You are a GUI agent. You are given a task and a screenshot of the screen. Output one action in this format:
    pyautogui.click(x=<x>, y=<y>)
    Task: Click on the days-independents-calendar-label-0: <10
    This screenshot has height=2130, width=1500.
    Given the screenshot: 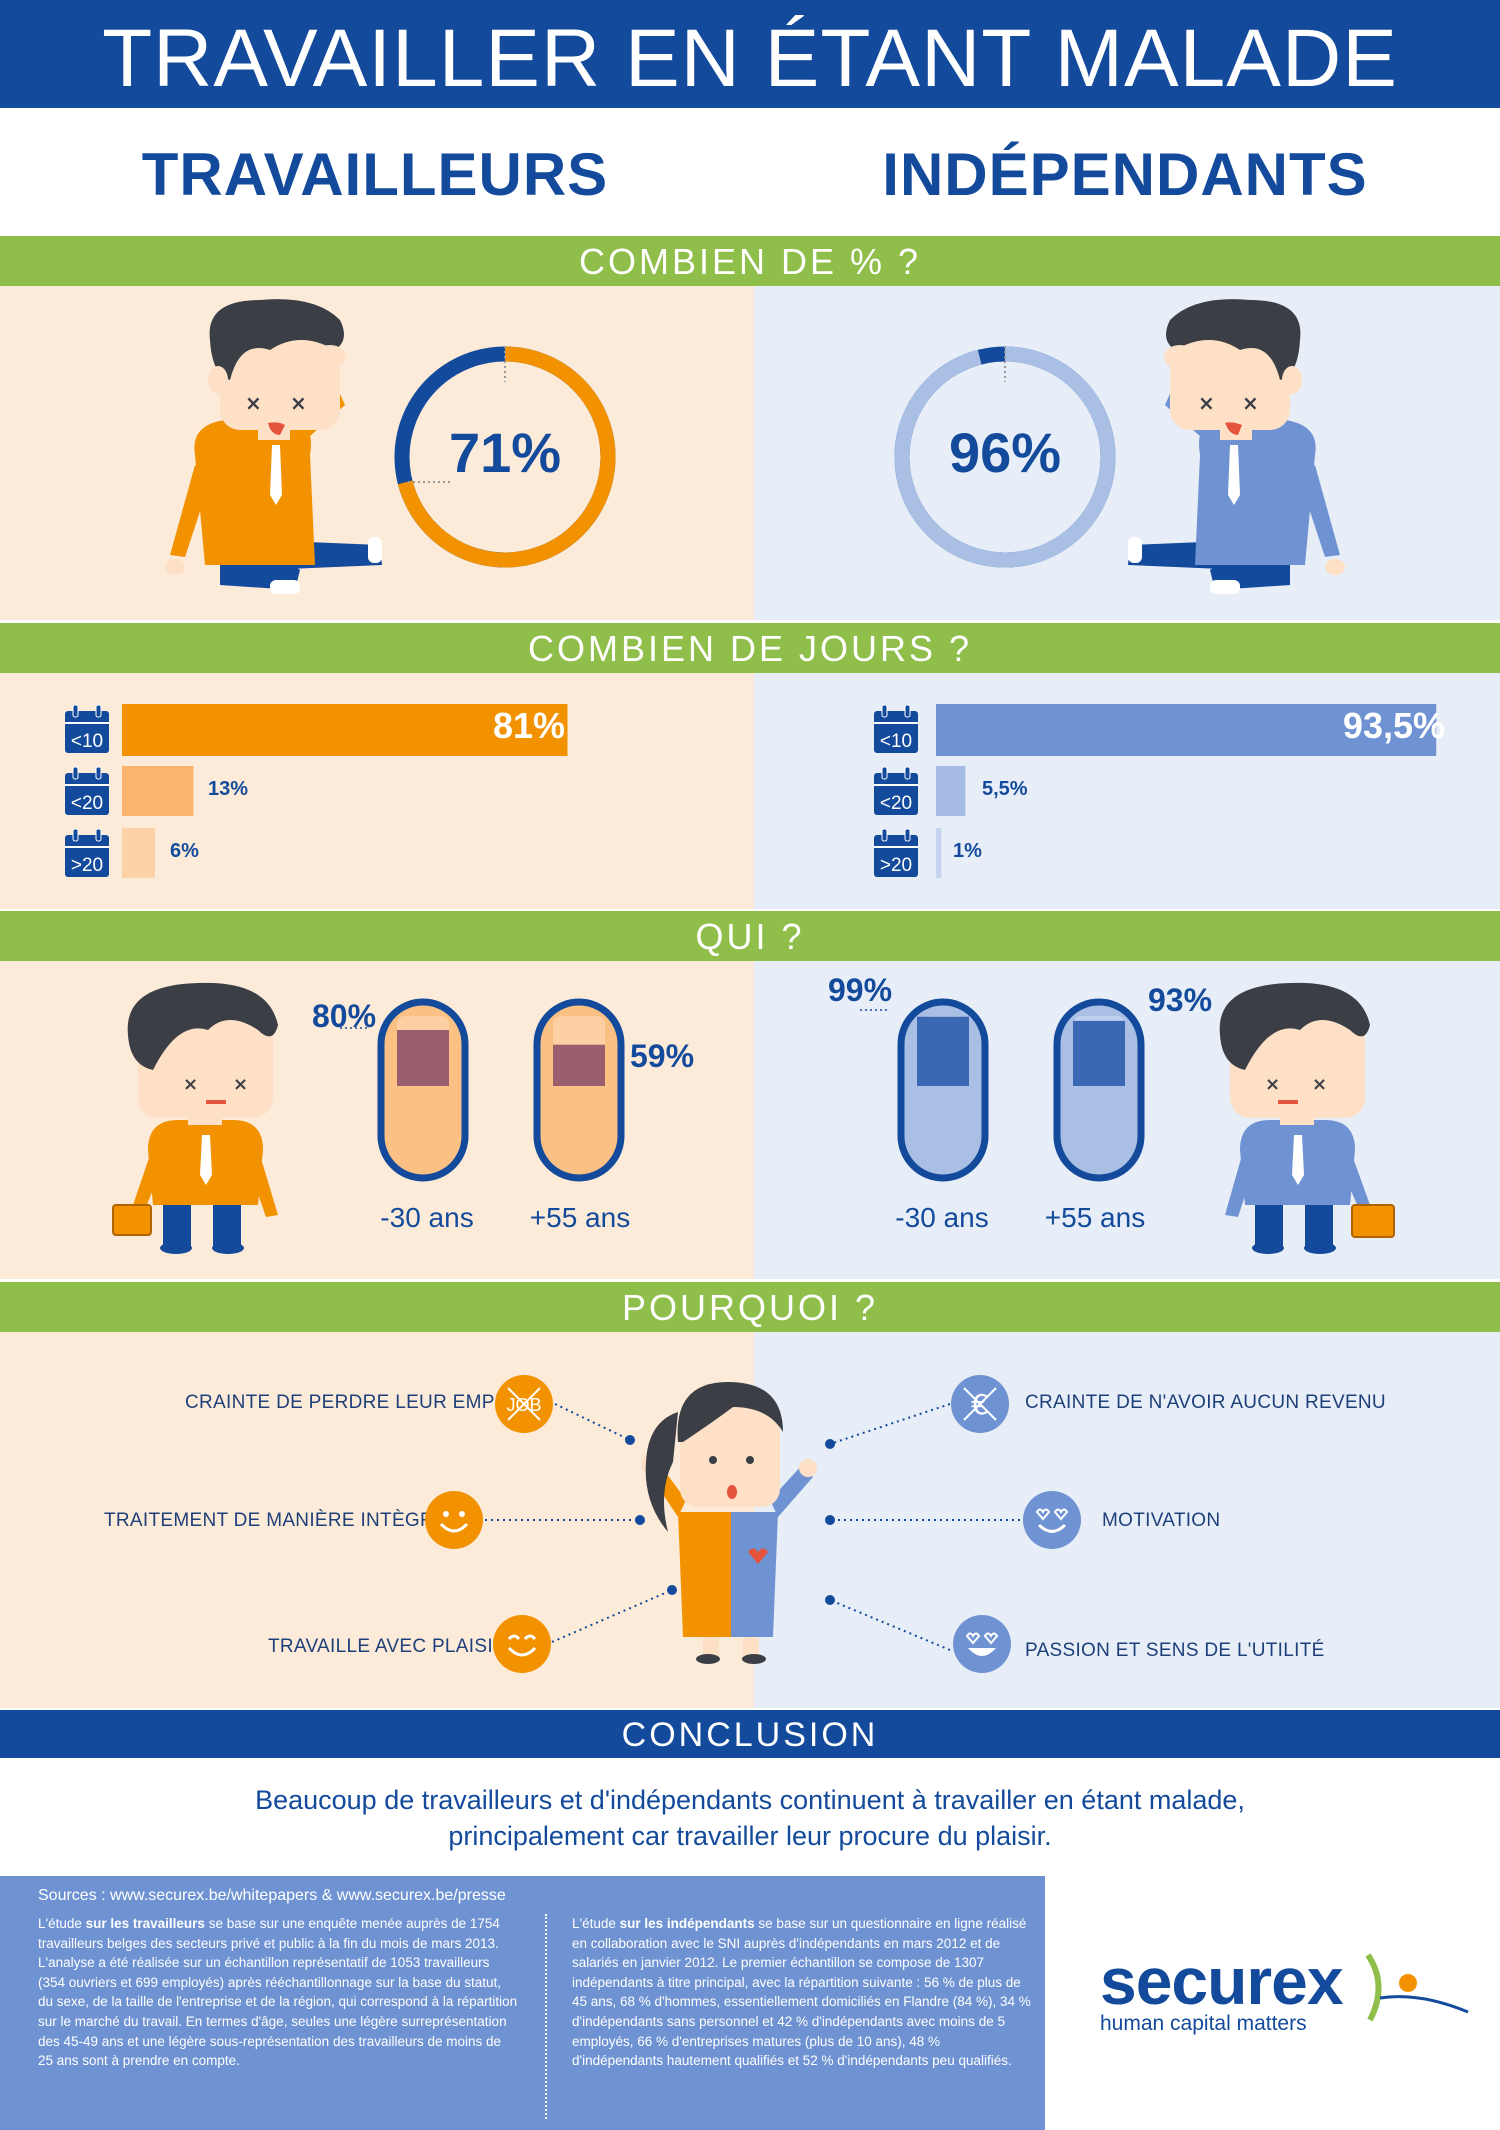 What is the action you would take?
    pyautogui.click(x=896, y=741)
    